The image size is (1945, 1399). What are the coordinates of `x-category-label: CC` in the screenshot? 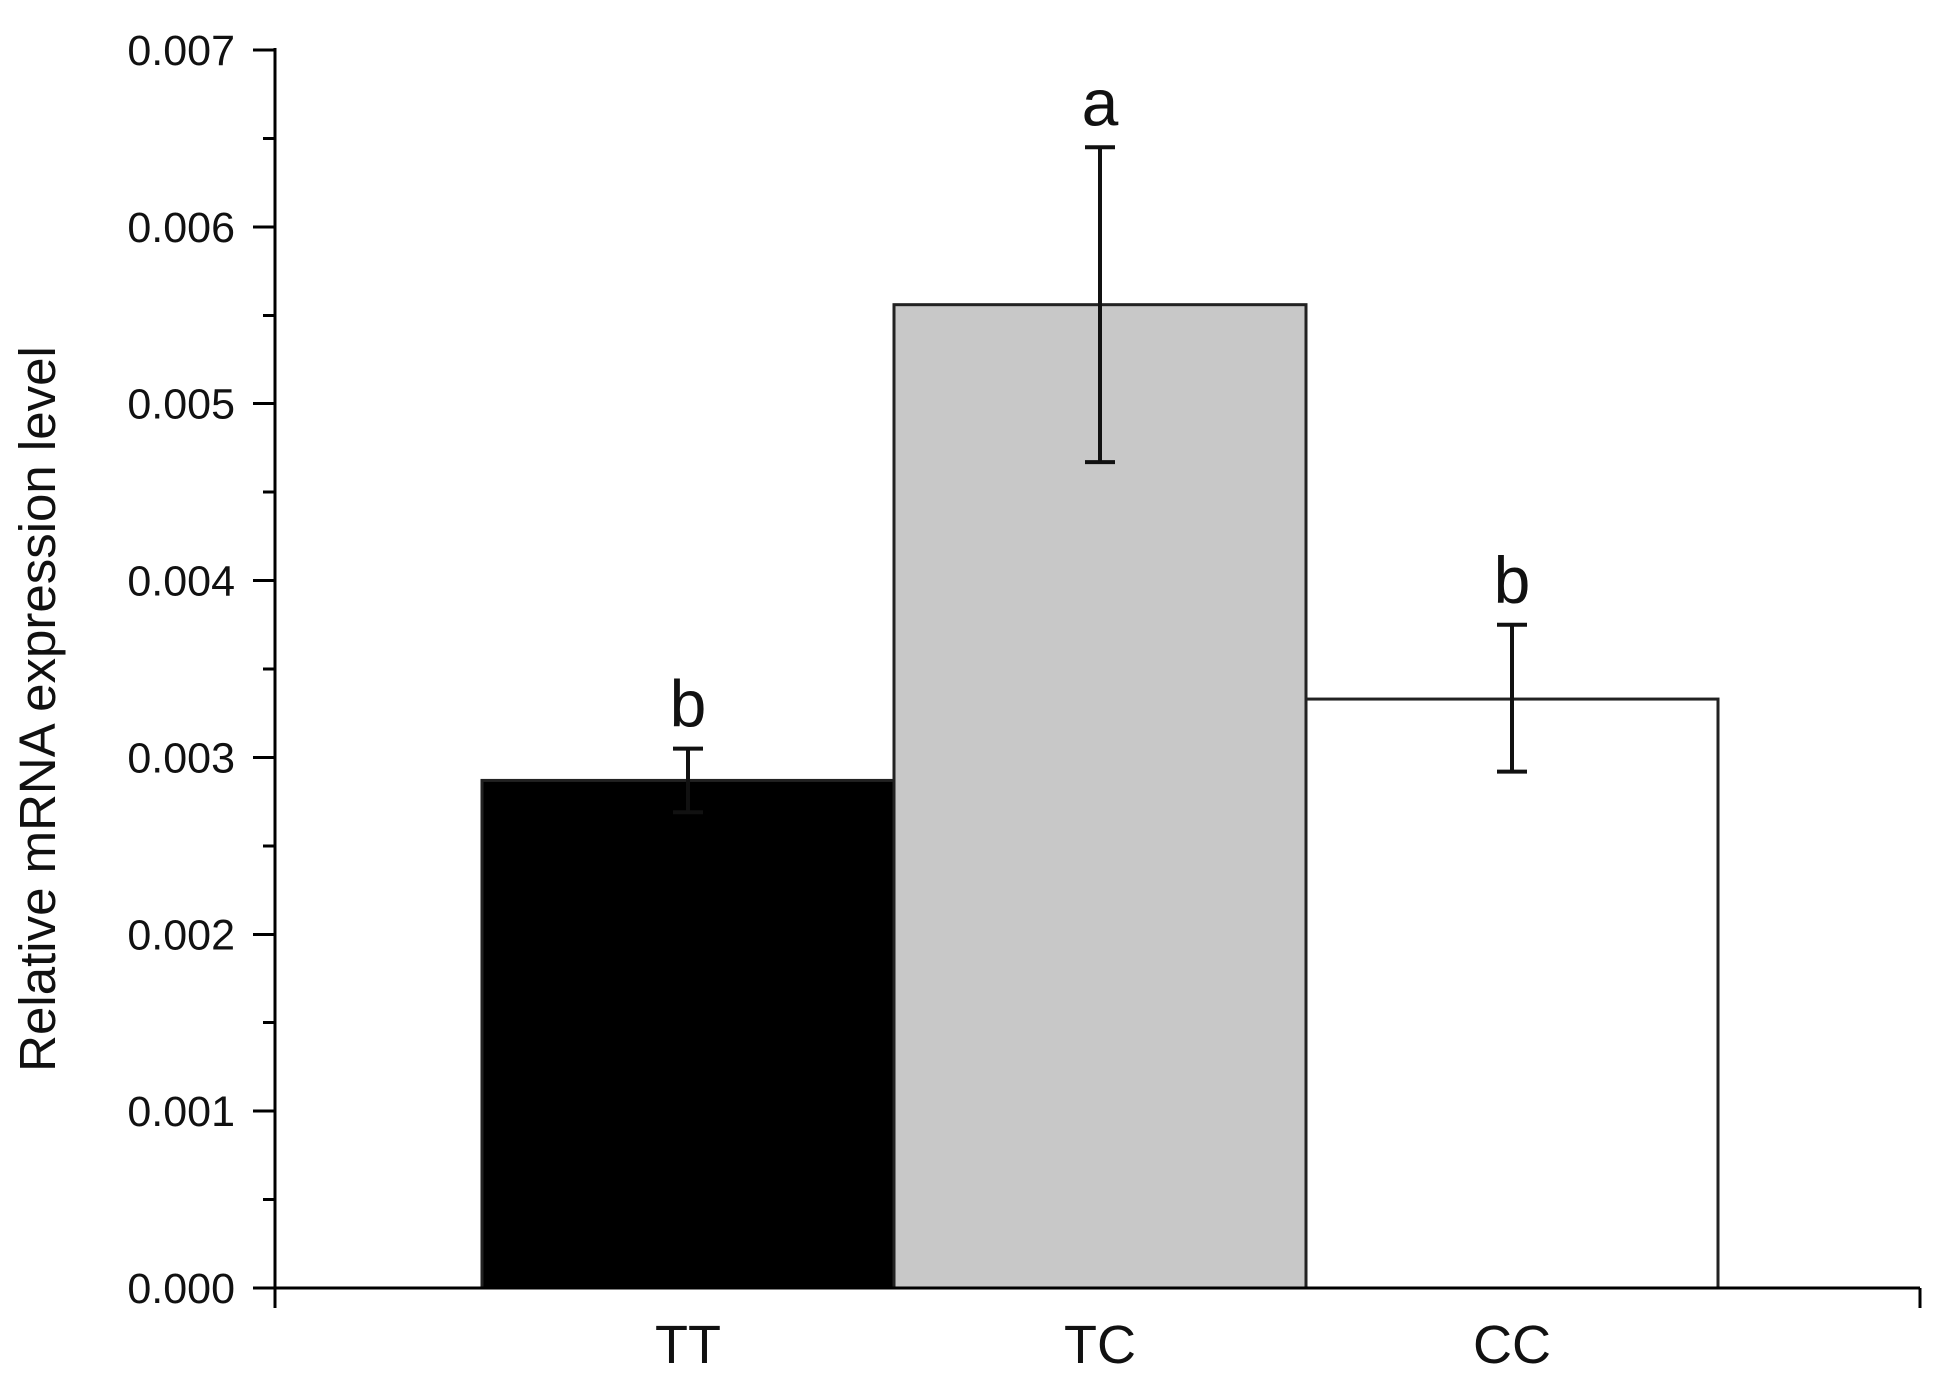 It's located at (1512, 1345).